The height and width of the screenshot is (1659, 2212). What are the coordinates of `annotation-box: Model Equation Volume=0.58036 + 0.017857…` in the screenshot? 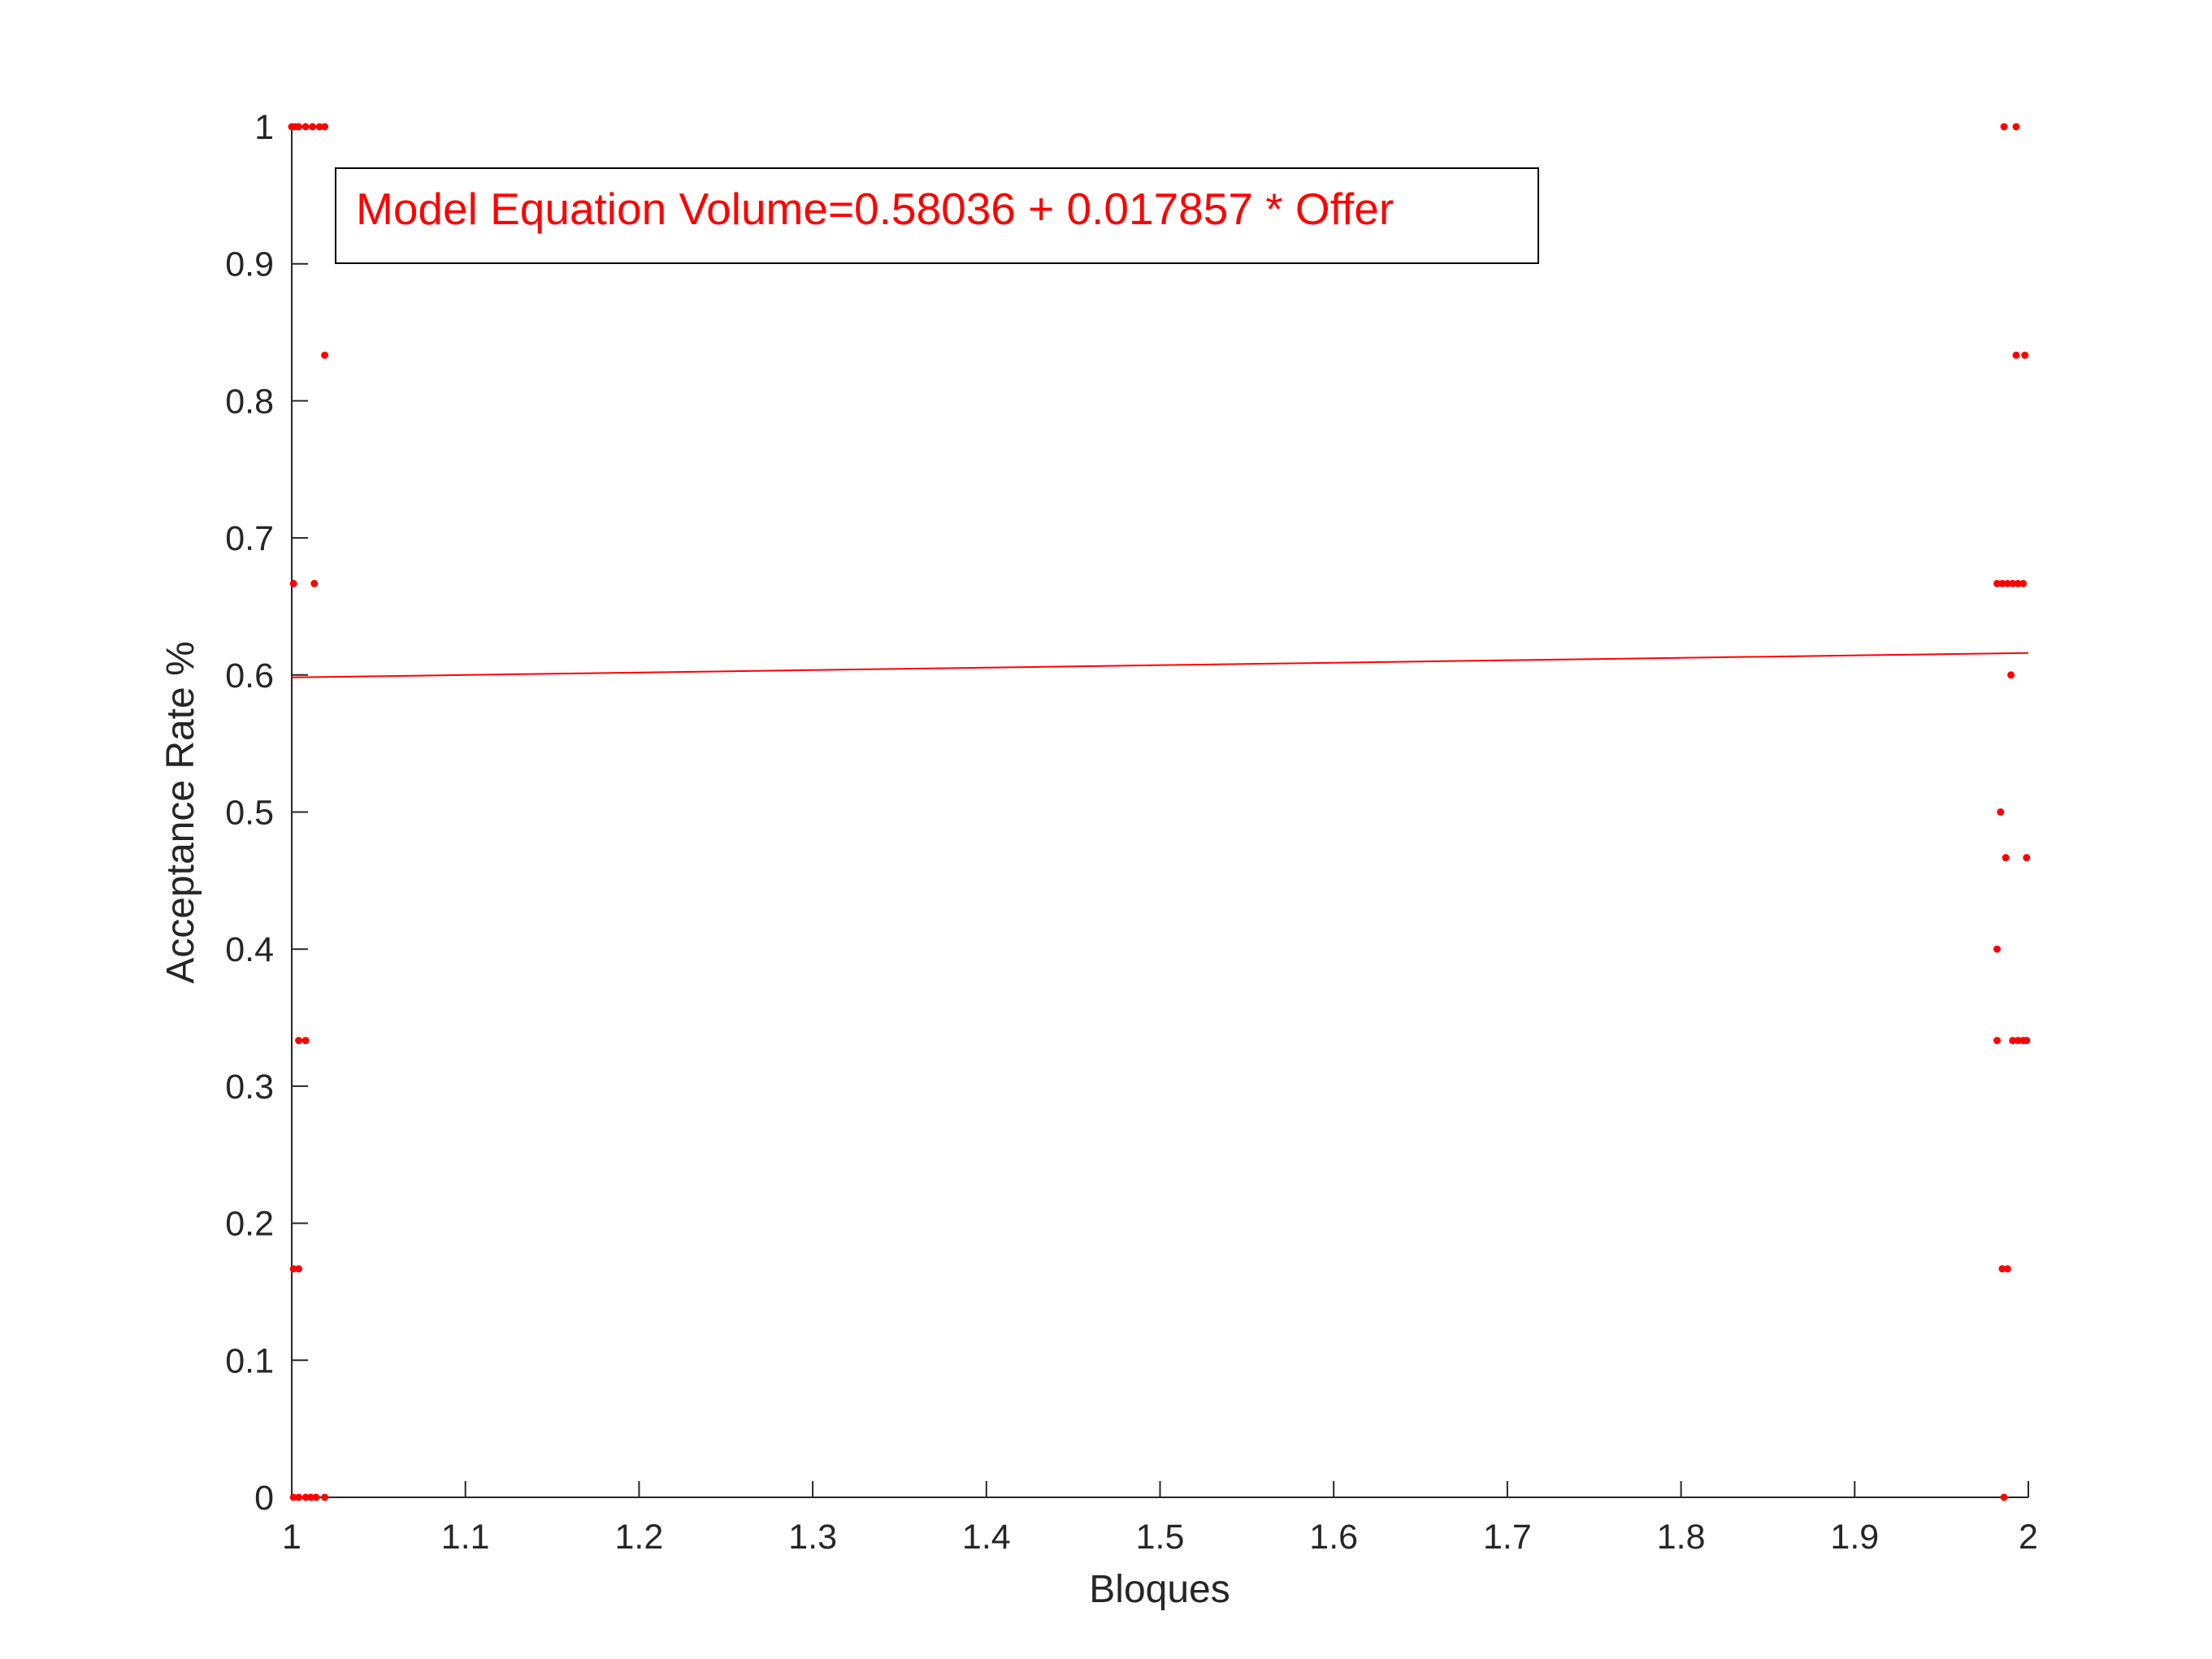 It's located at (937, 216).